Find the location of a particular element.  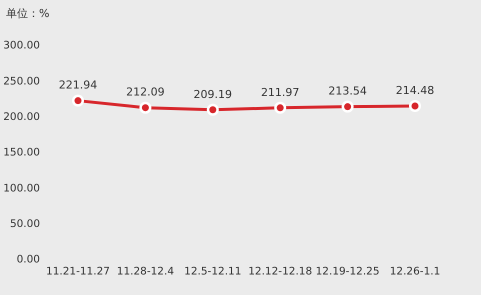

y-axis-title: 单位：% is located at coordinates (28, 13).